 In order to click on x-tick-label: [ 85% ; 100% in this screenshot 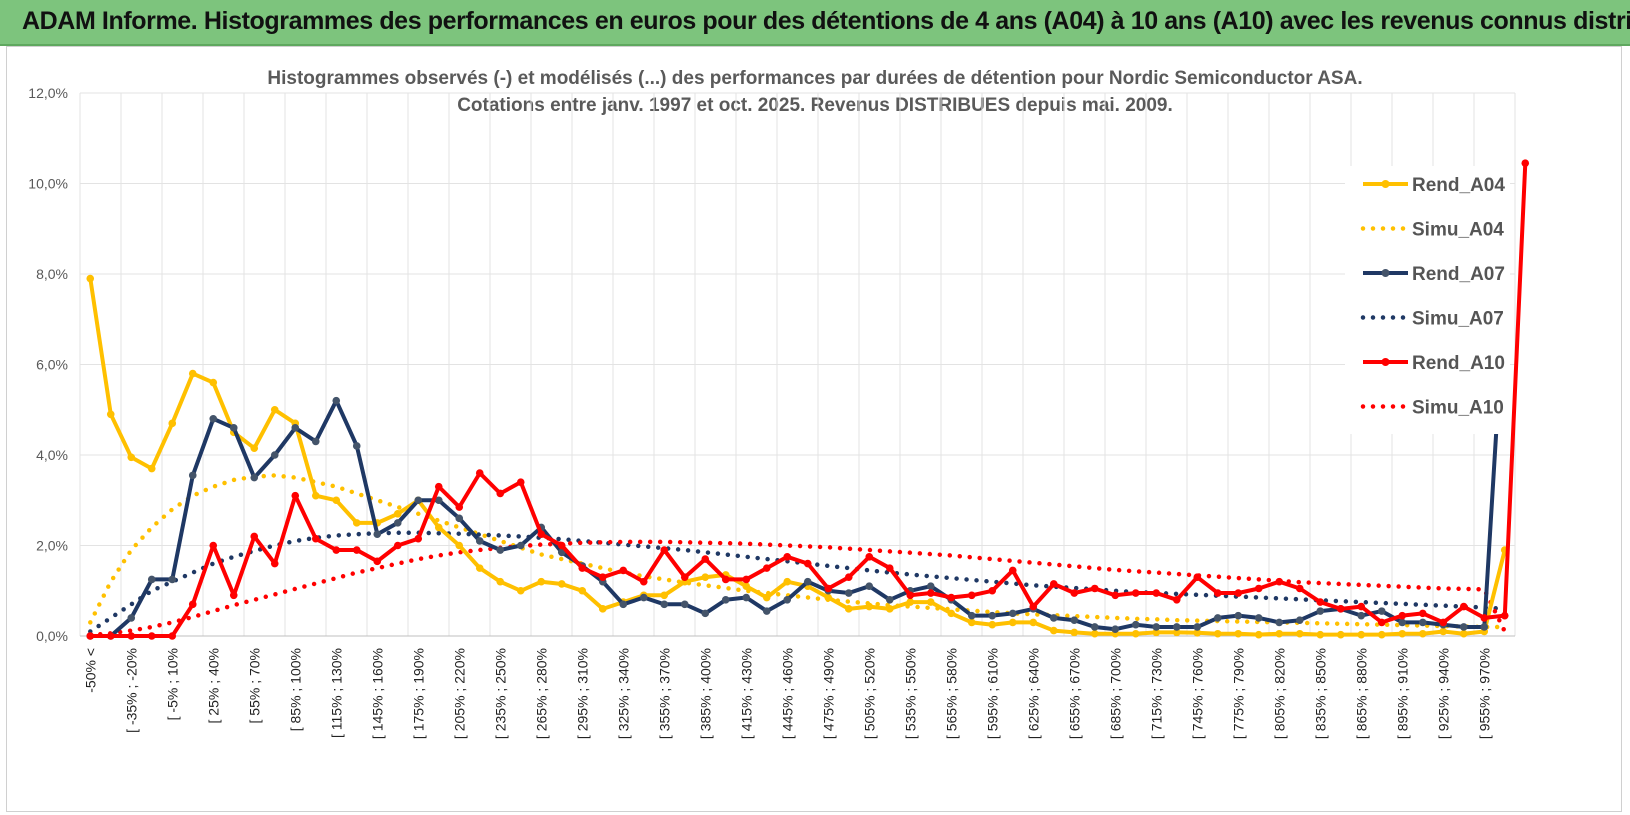, I will do `click(295, 689)`.